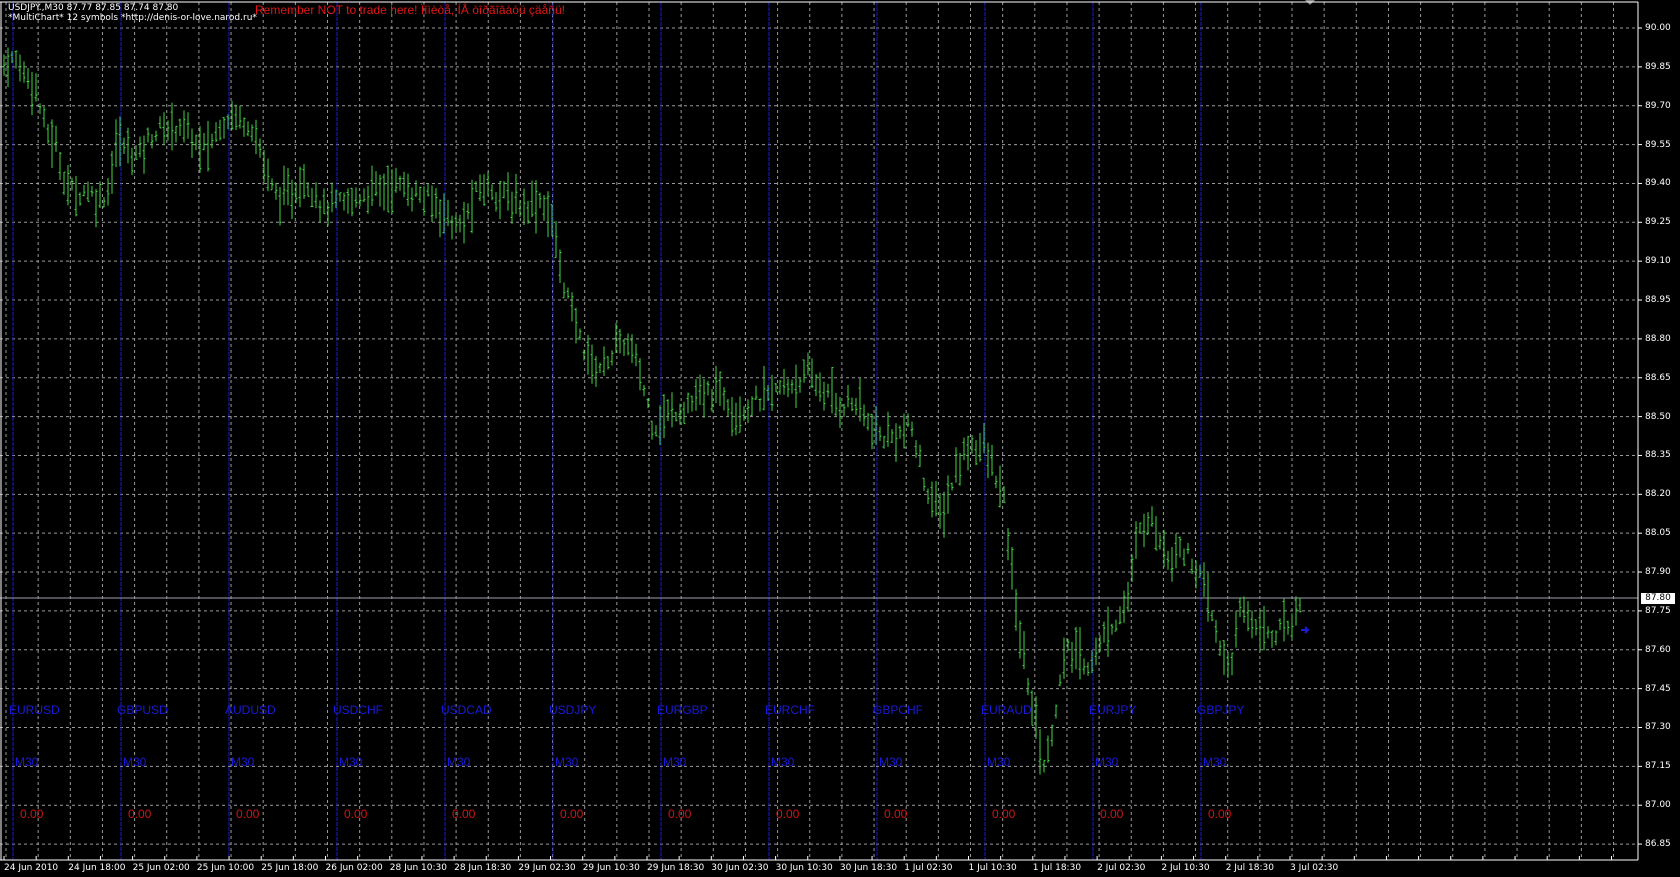 Image resolution: width=1680 pixels, height=877 pixels. What do you see at coordinates (1121, 868) in the screenshot?
I see `time-tick-label: 2 Jul 02:30` at bounding box center [1121, 868].